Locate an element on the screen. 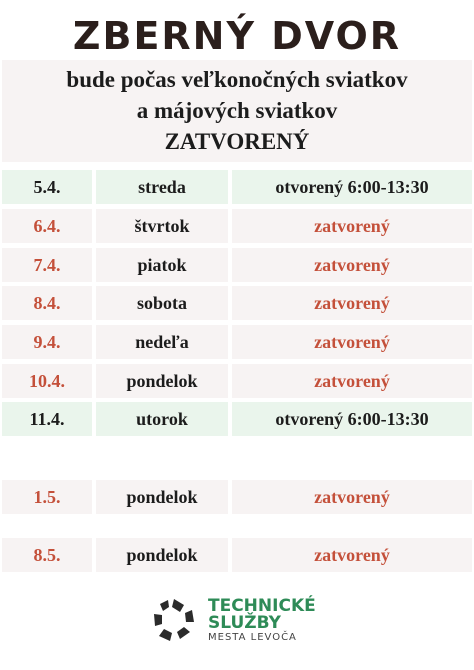 The width and height of the screenshot is (474, 670). date-cell: 7.4. is located at coordinates (47, 265).